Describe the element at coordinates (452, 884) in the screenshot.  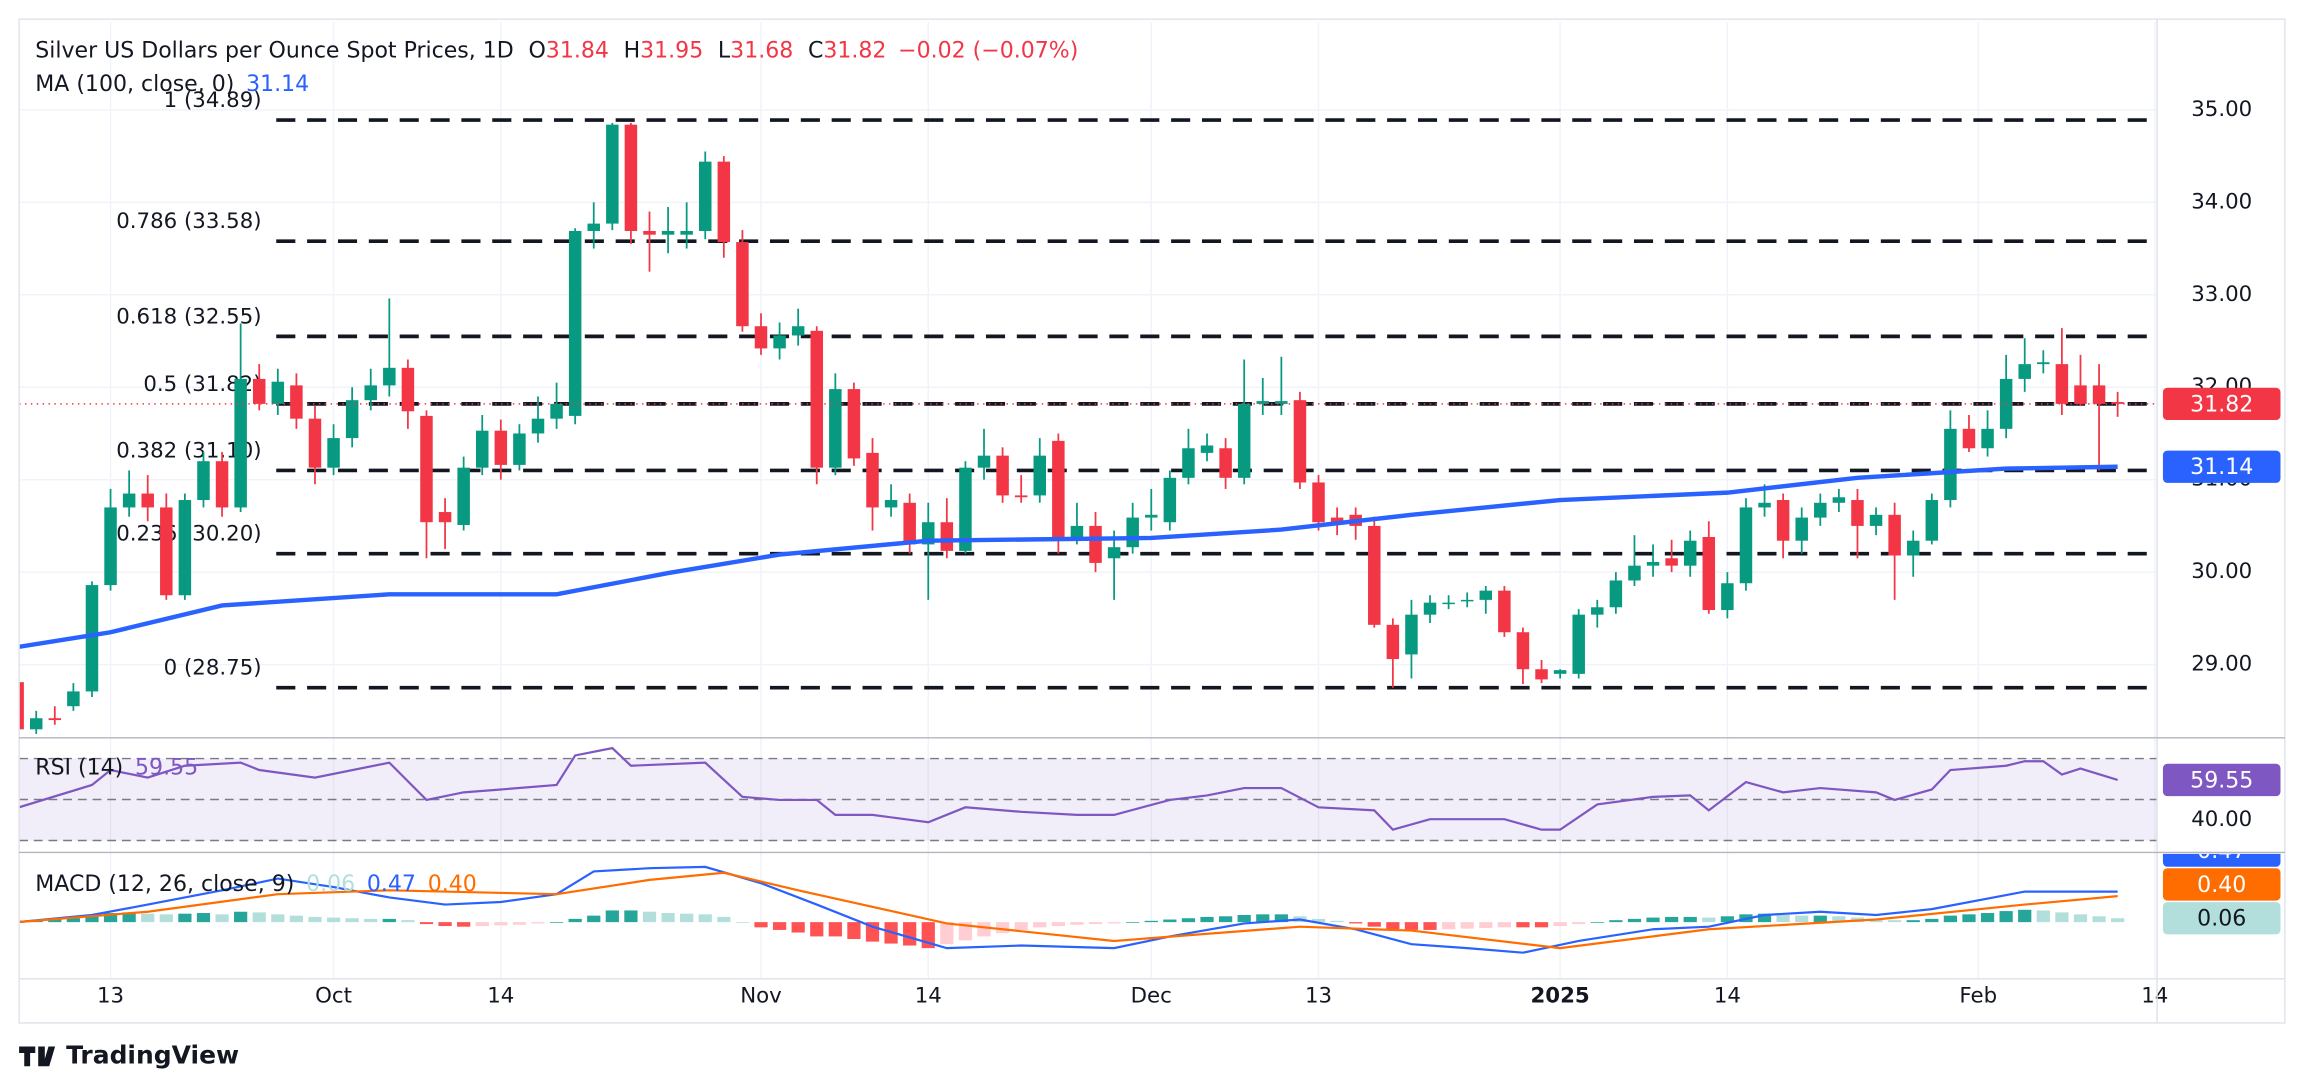
I see `signal-value: 0.40` at that location.